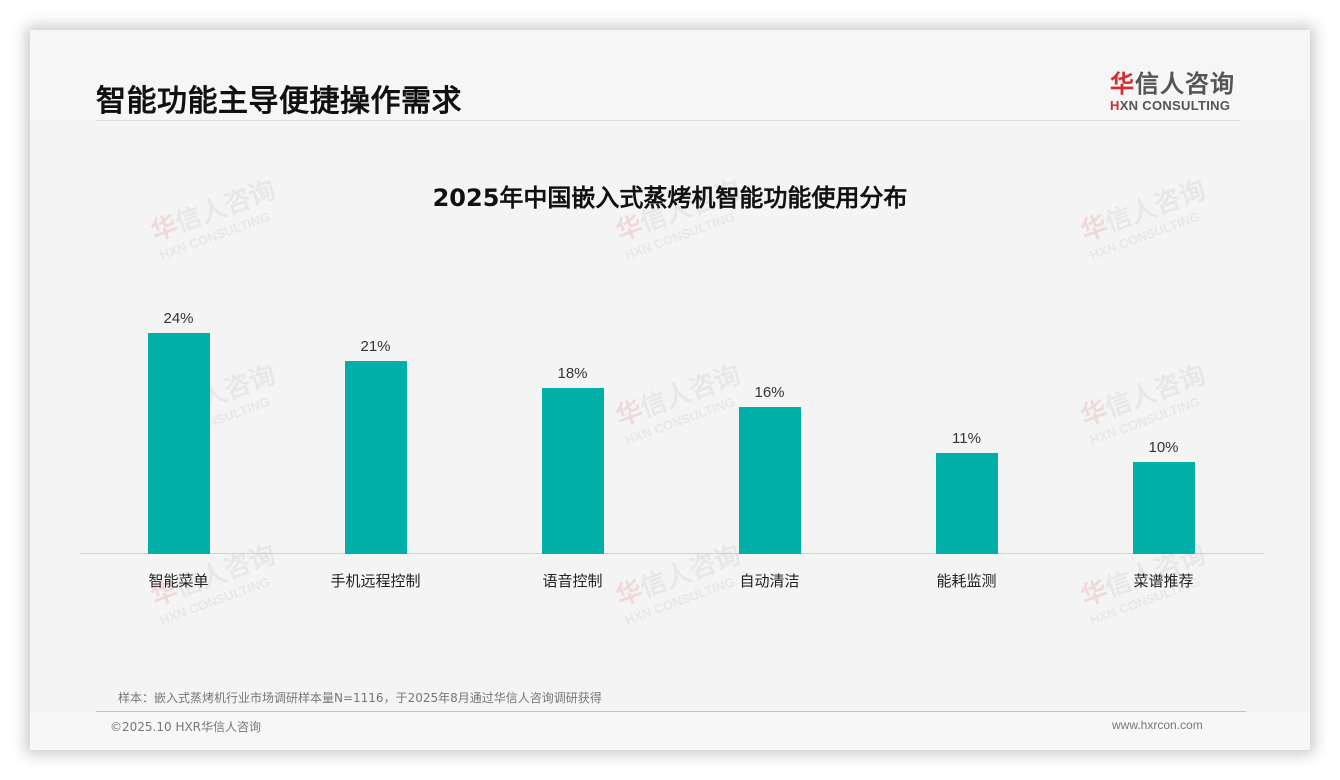  I want to click on bar-group: 24% 智能菜单, so click(178, 425).